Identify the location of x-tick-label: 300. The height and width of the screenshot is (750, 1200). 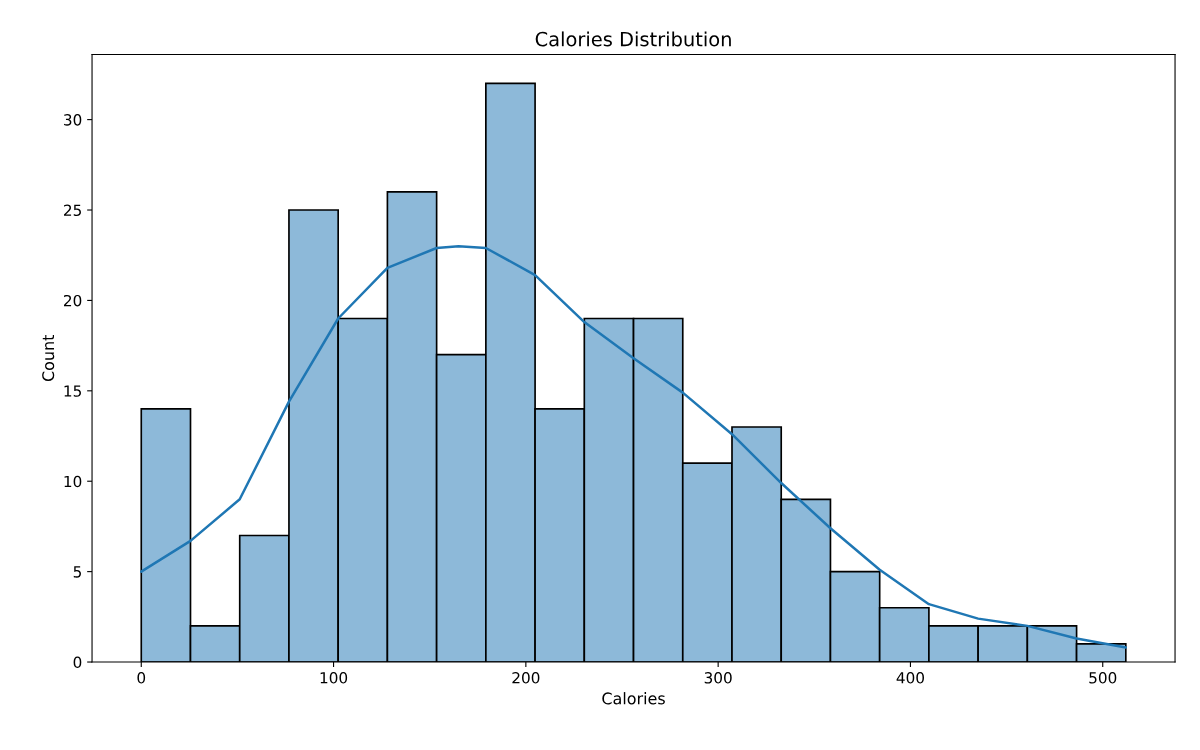
(718, 678).